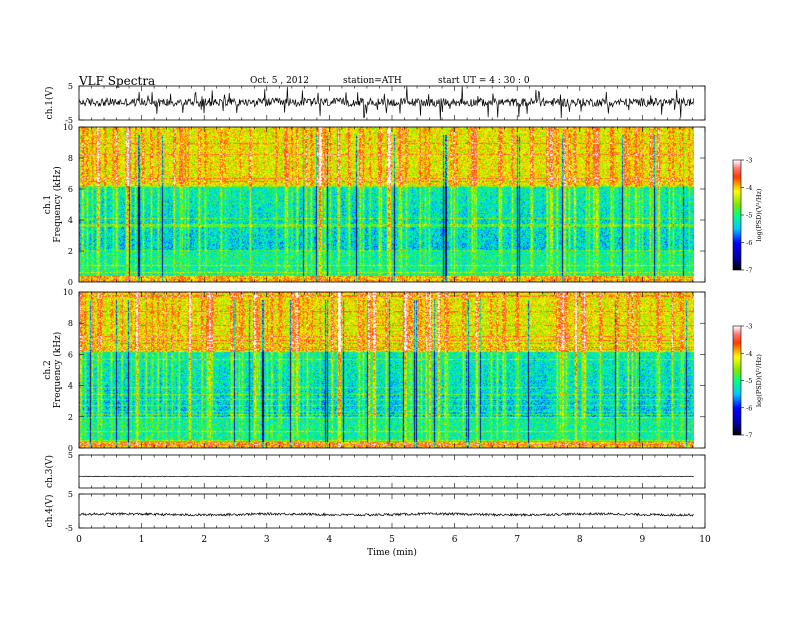 The height and width of the screenshot is (617, 792). I want to click on x-tick-label: 0, so click(79, 540).